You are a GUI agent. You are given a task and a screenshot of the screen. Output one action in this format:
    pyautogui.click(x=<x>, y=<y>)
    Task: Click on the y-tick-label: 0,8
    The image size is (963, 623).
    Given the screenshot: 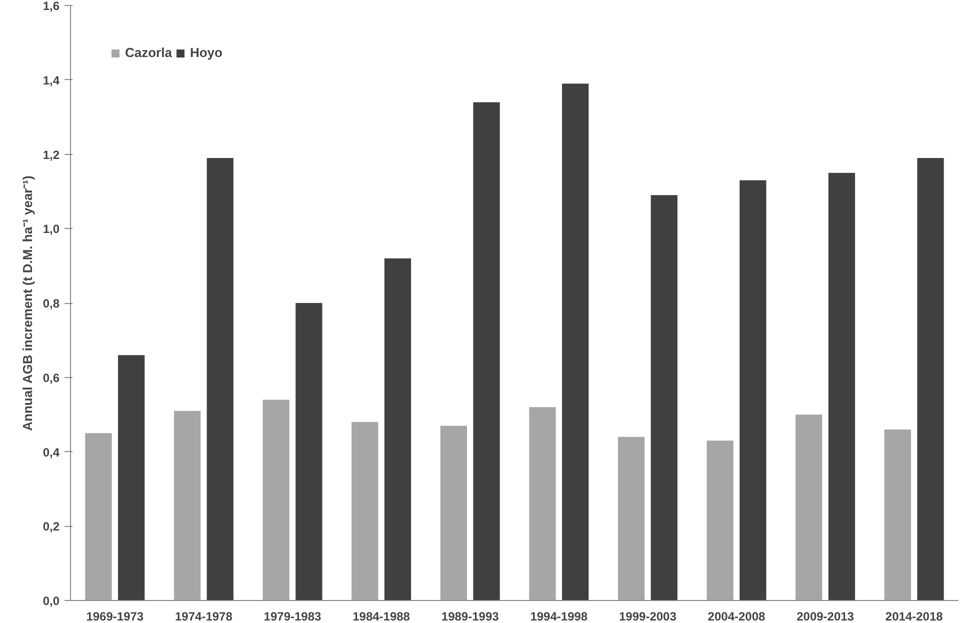 What is the action you would take?
    pyautogui.click(x=51, y=303)
    